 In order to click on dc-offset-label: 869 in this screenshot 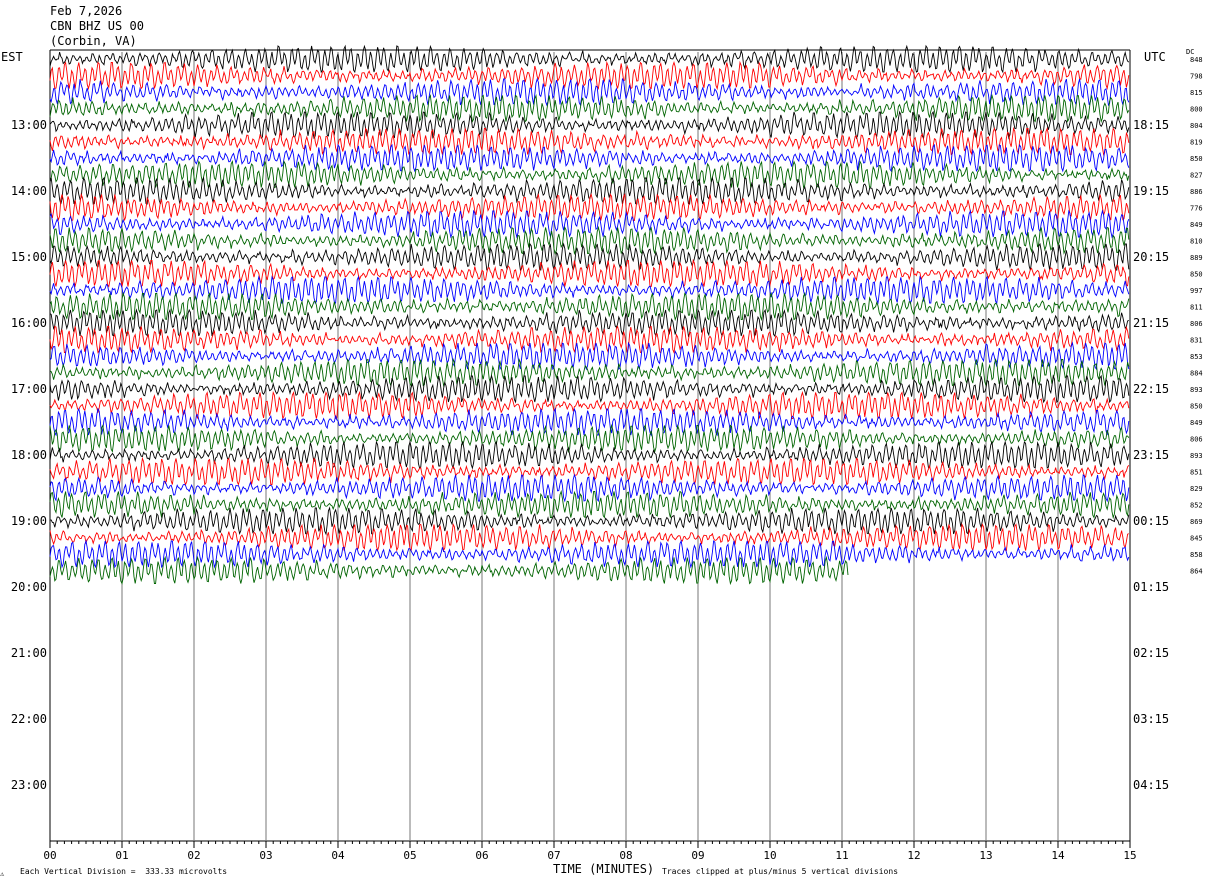, I will do `click(1196, 522)`.